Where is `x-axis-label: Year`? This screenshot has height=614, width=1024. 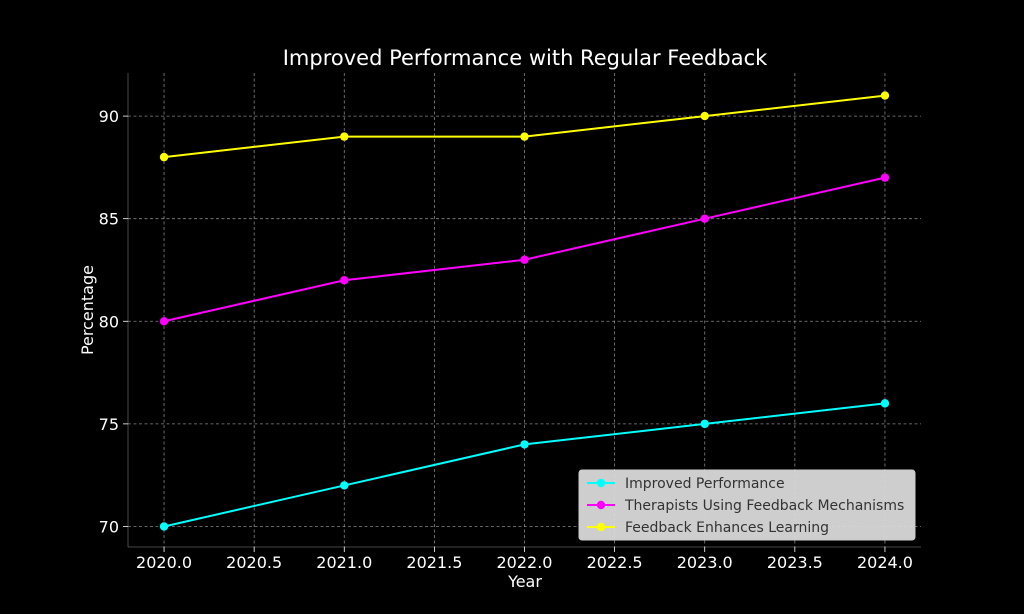
x-axis-label: Year is located at coordinates (524, 581).